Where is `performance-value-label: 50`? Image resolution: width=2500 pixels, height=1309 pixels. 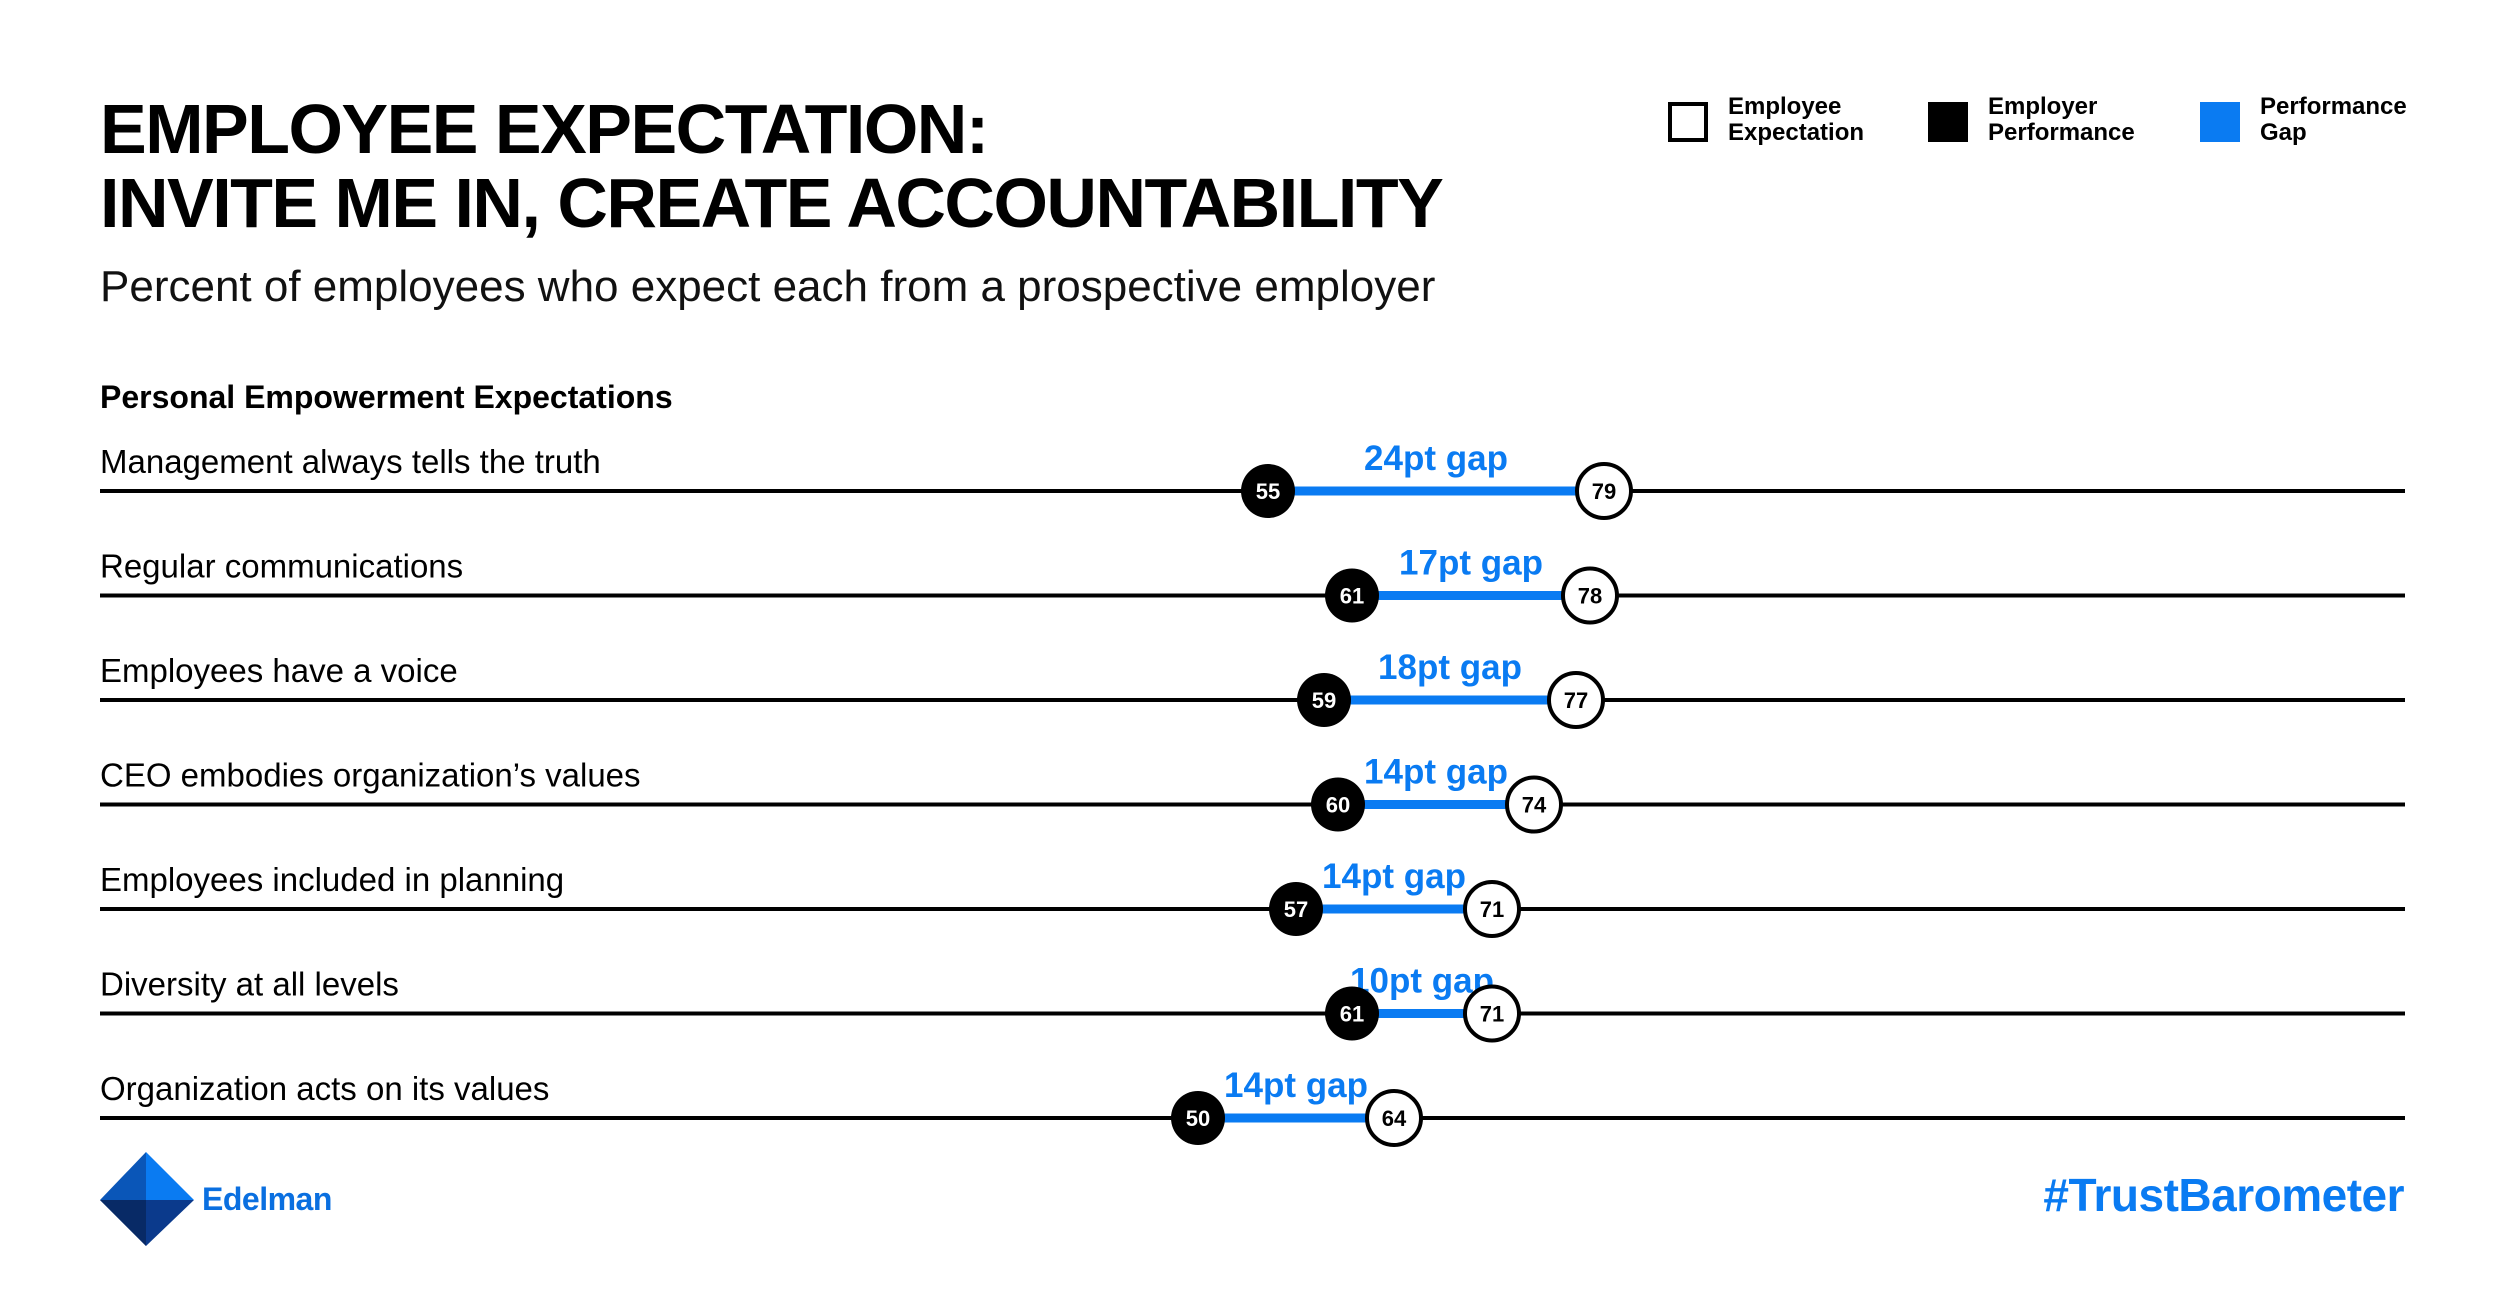
performance-value-label: 50 is located at coordinates (1198, 1118).